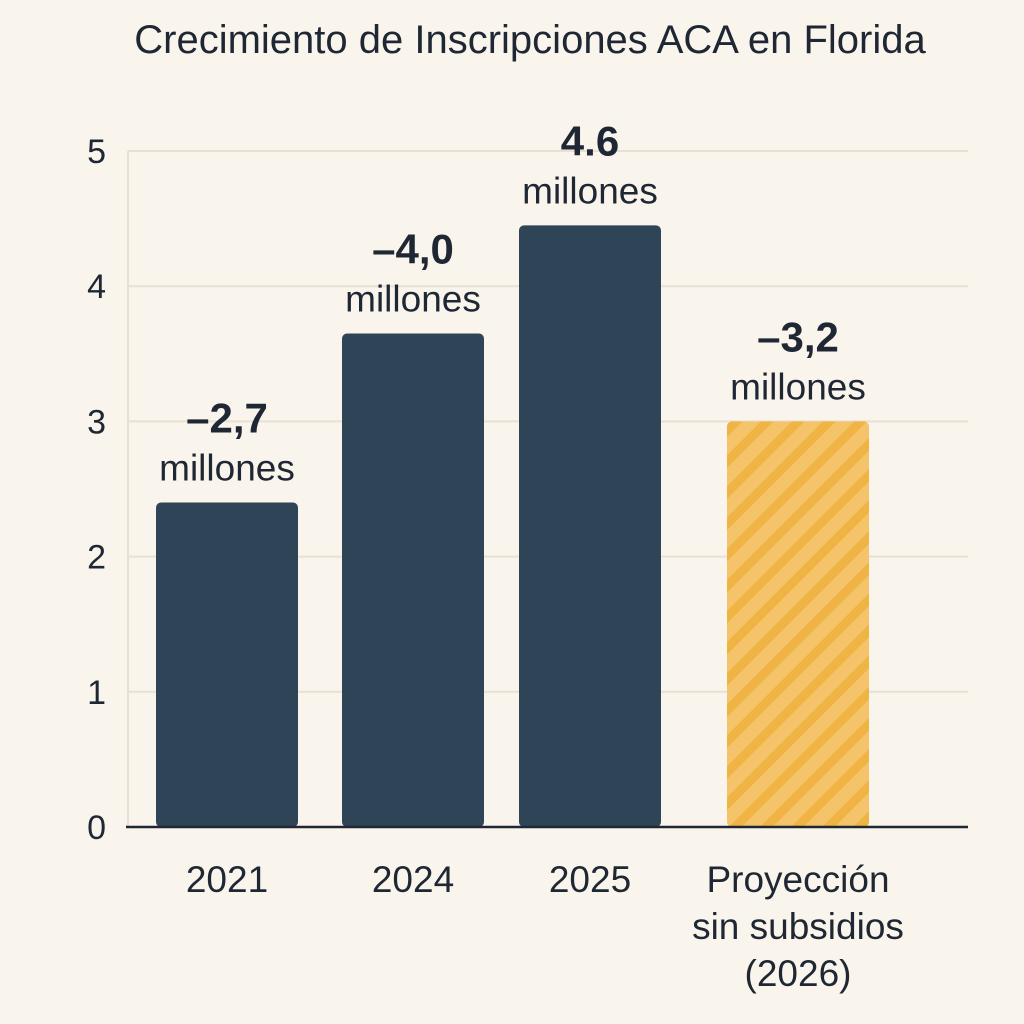  What do you see at coordinates (96, 828) in the screenshot?
I see `y-tick-label: 0` at bounding box center [96, 828].